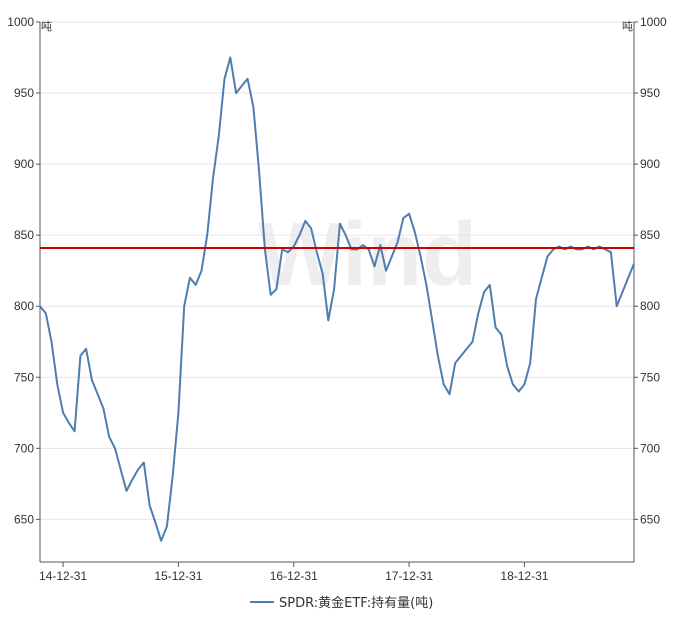  I want to click on y-tick-label-left: 950, so click(24, 93).